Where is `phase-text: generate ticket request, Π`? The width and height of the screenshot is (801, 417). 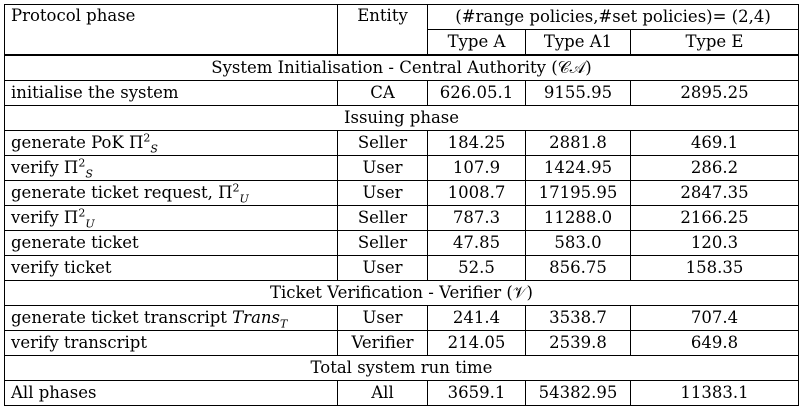 phase-text: generate ticket request, Π is located at coordinates (122, 192).